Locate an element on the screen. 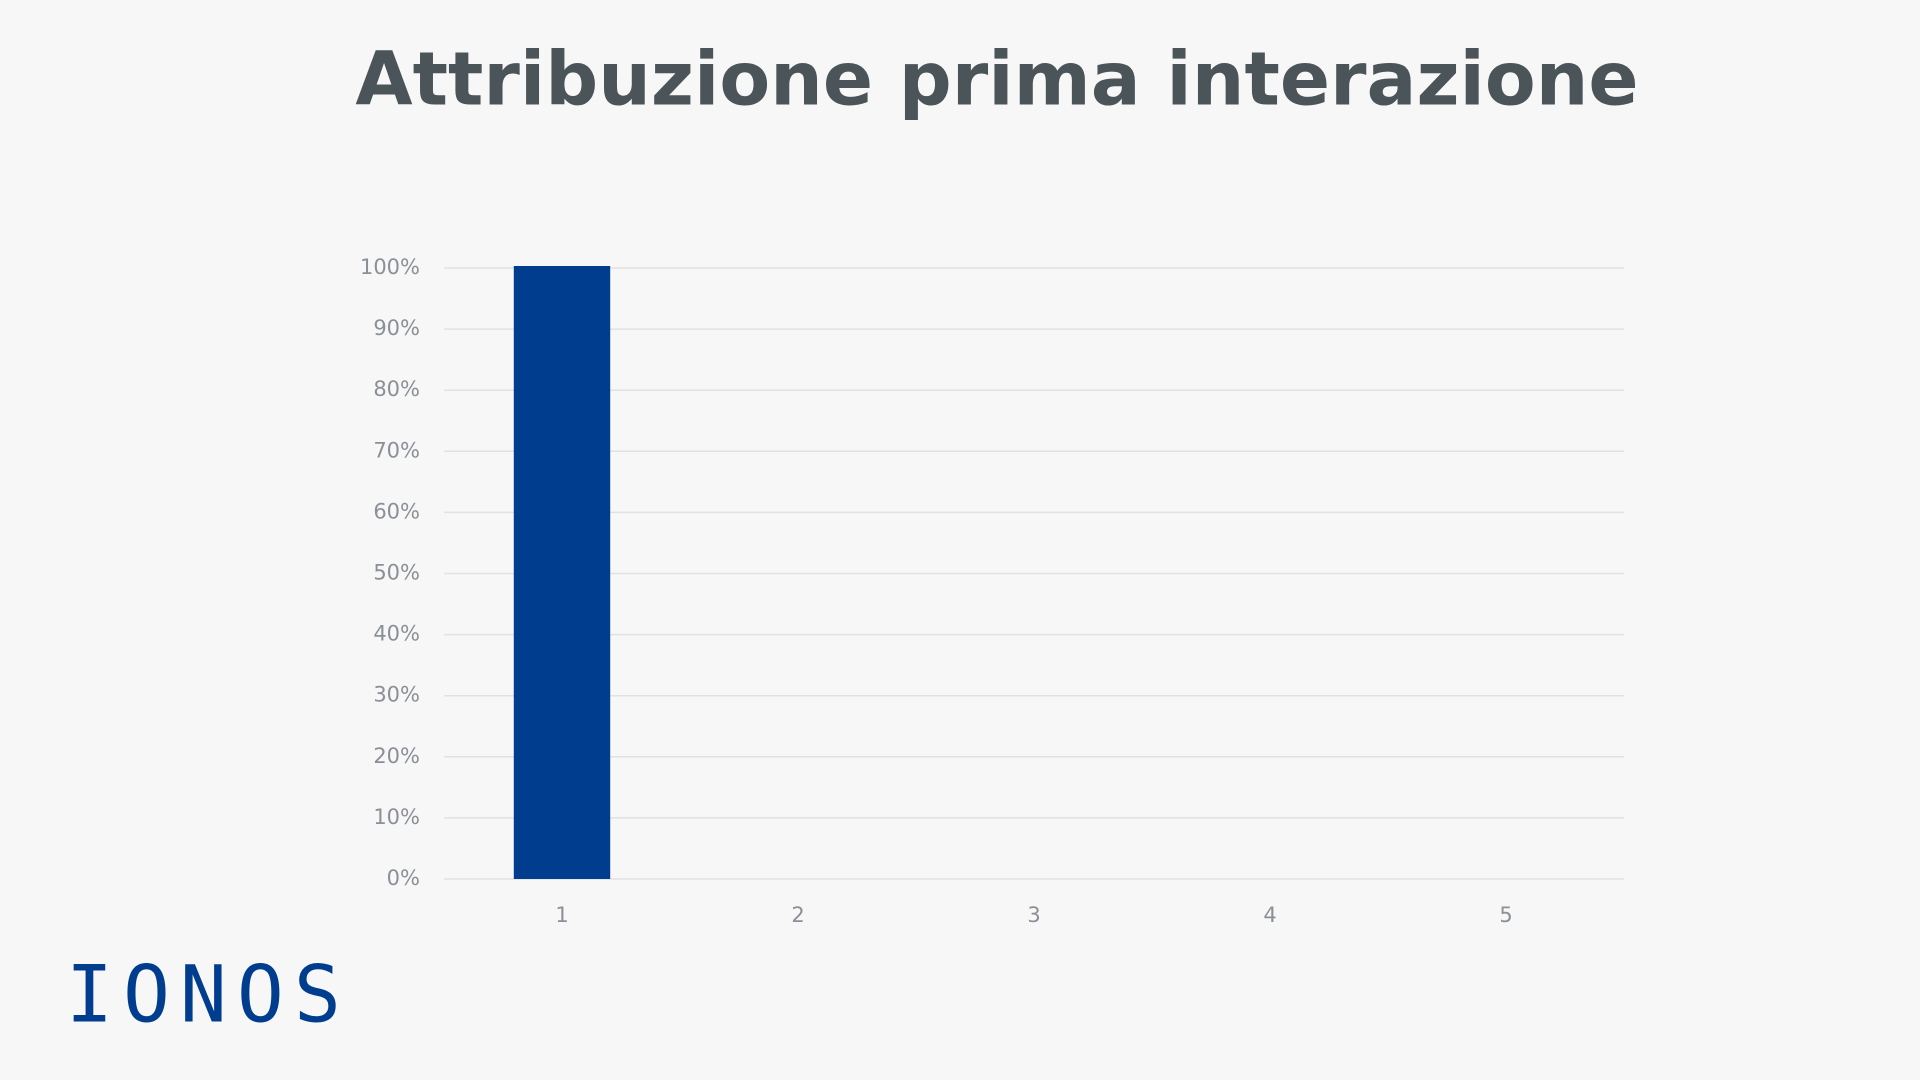  chart-title: Attribuzione prima interazione is located at coordinates (996, 80).